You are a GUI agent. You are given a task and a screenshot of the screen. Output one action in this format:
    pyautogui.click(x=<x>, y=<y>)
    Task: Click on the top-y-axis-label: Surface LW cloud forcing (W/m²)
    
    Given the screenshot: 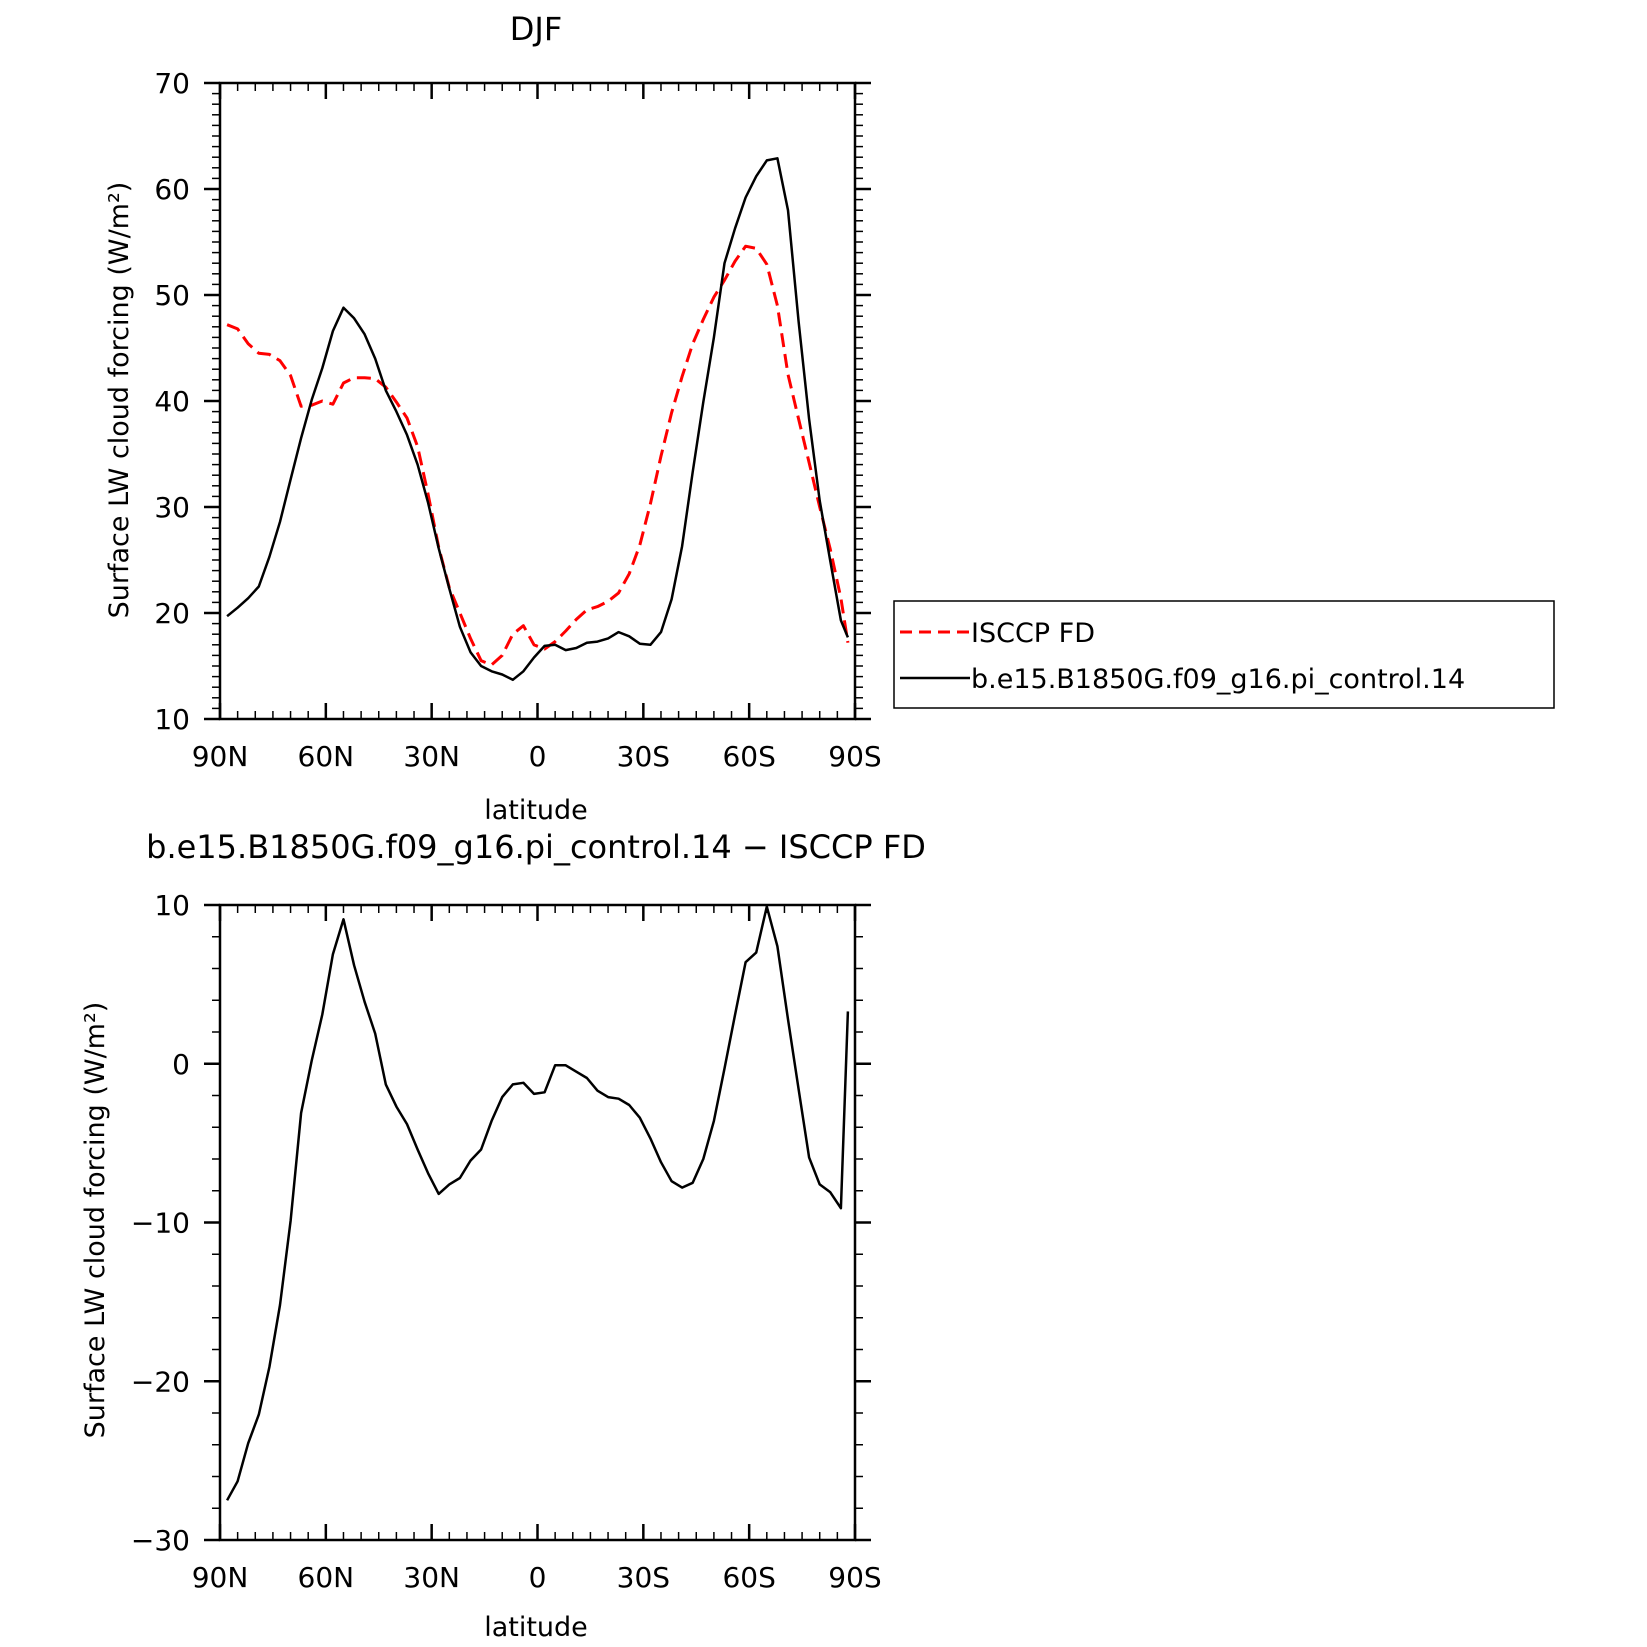 What is the action you would take?
    pyautogui.click(x=119, y=400)
    